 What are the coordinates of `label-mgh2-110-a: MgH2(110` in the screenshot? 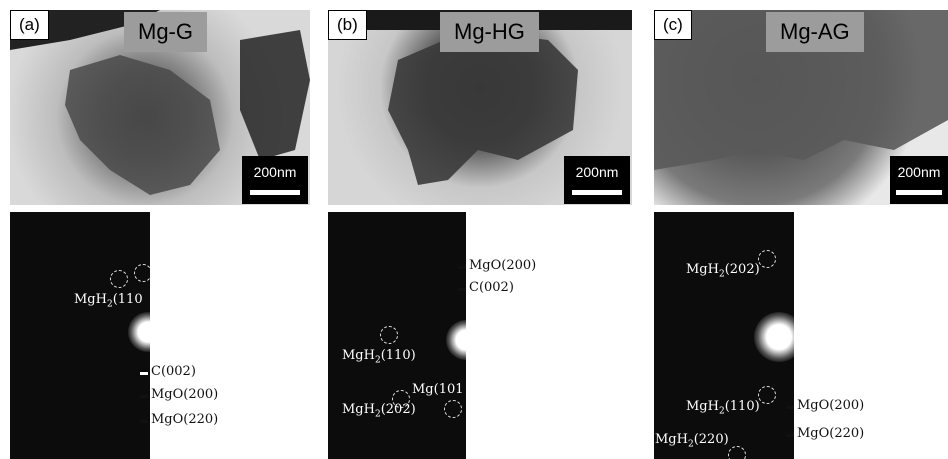 It's located at (108, 301).